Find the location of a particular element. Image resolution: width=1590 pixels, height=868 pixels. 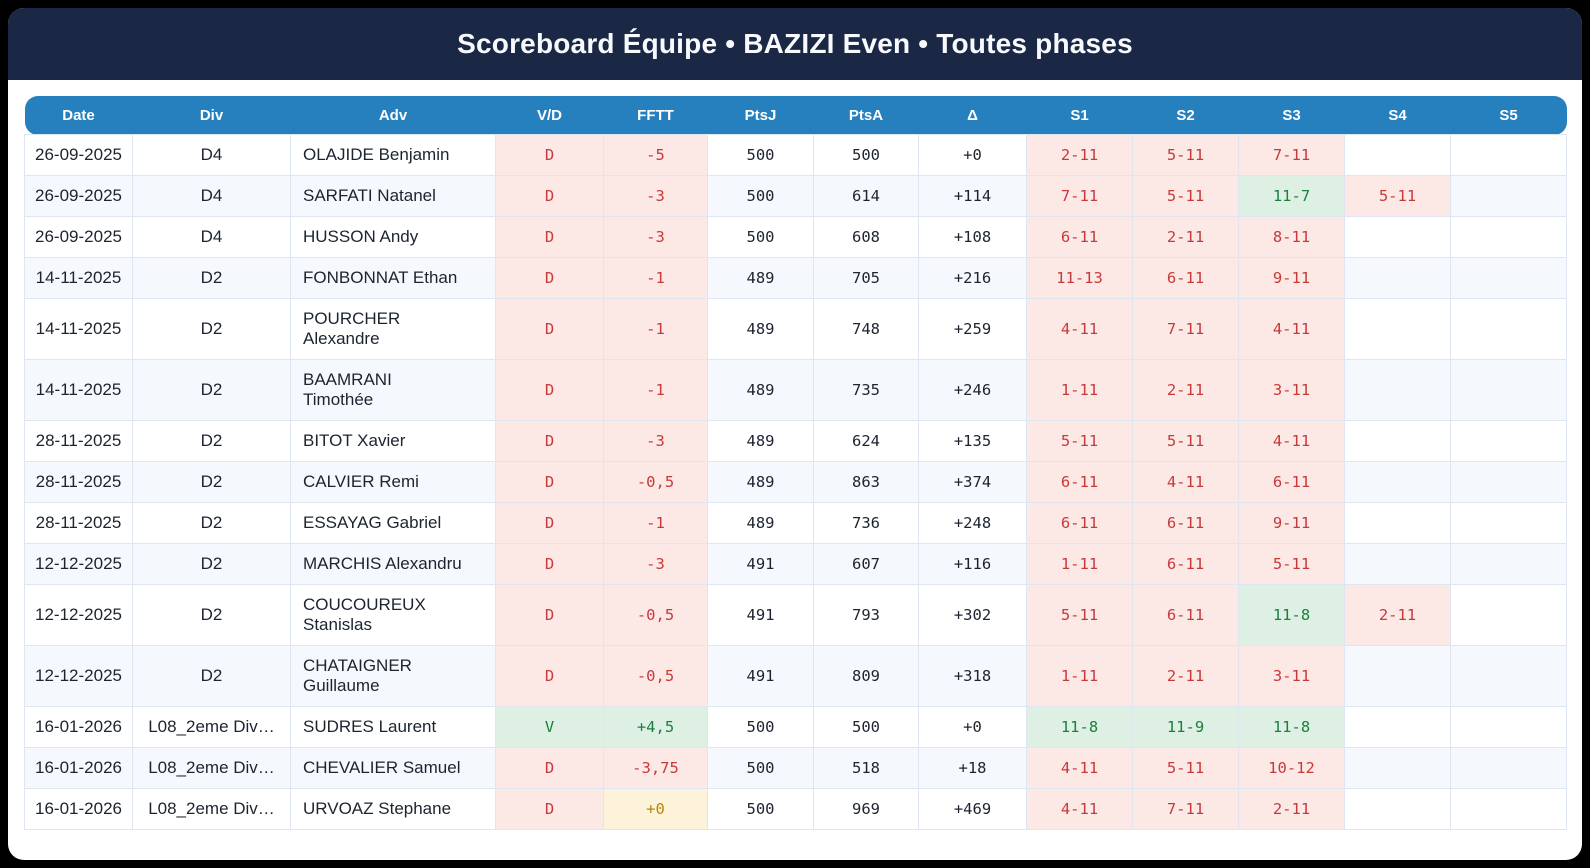

cell-victory-defeat: V is located at coordinates (549, 727).